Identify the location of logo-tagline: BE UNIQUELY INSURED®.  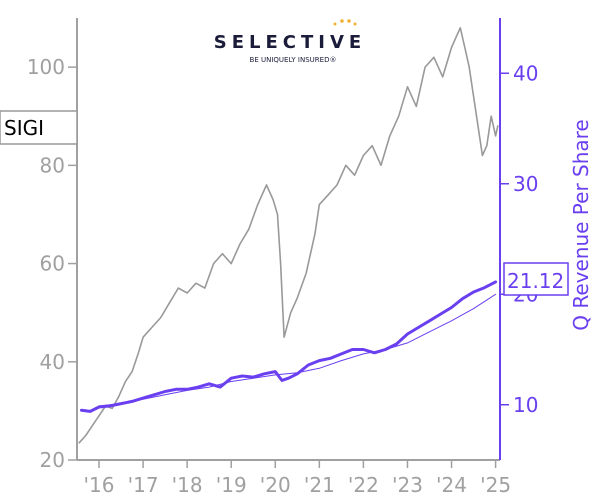
(293, 60).